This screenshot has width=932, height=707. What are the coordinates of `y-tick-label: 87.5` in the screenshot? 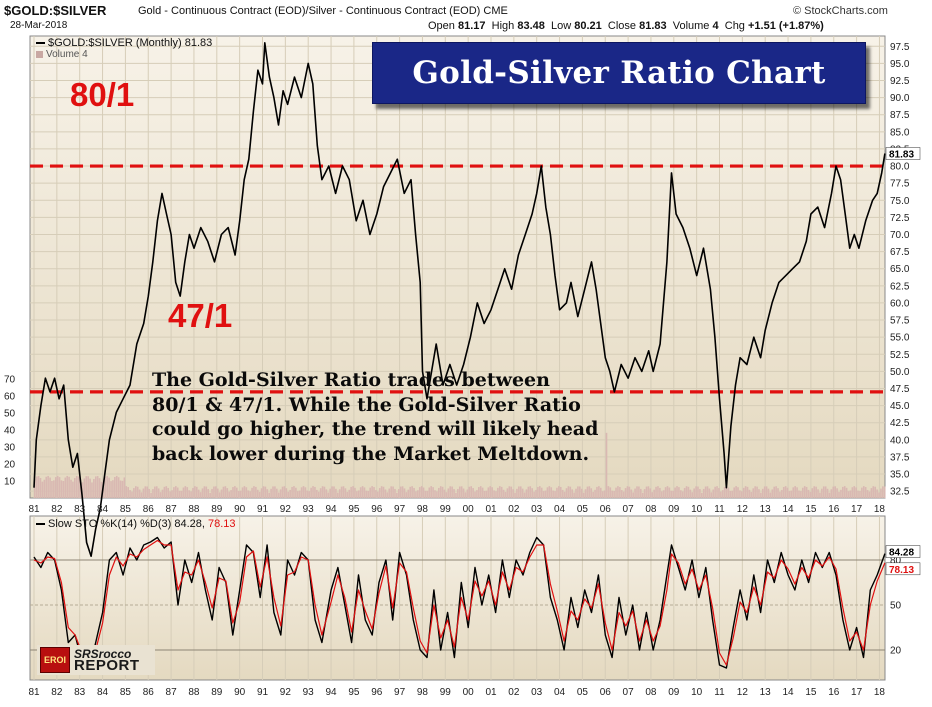 It's located at (900, 115).